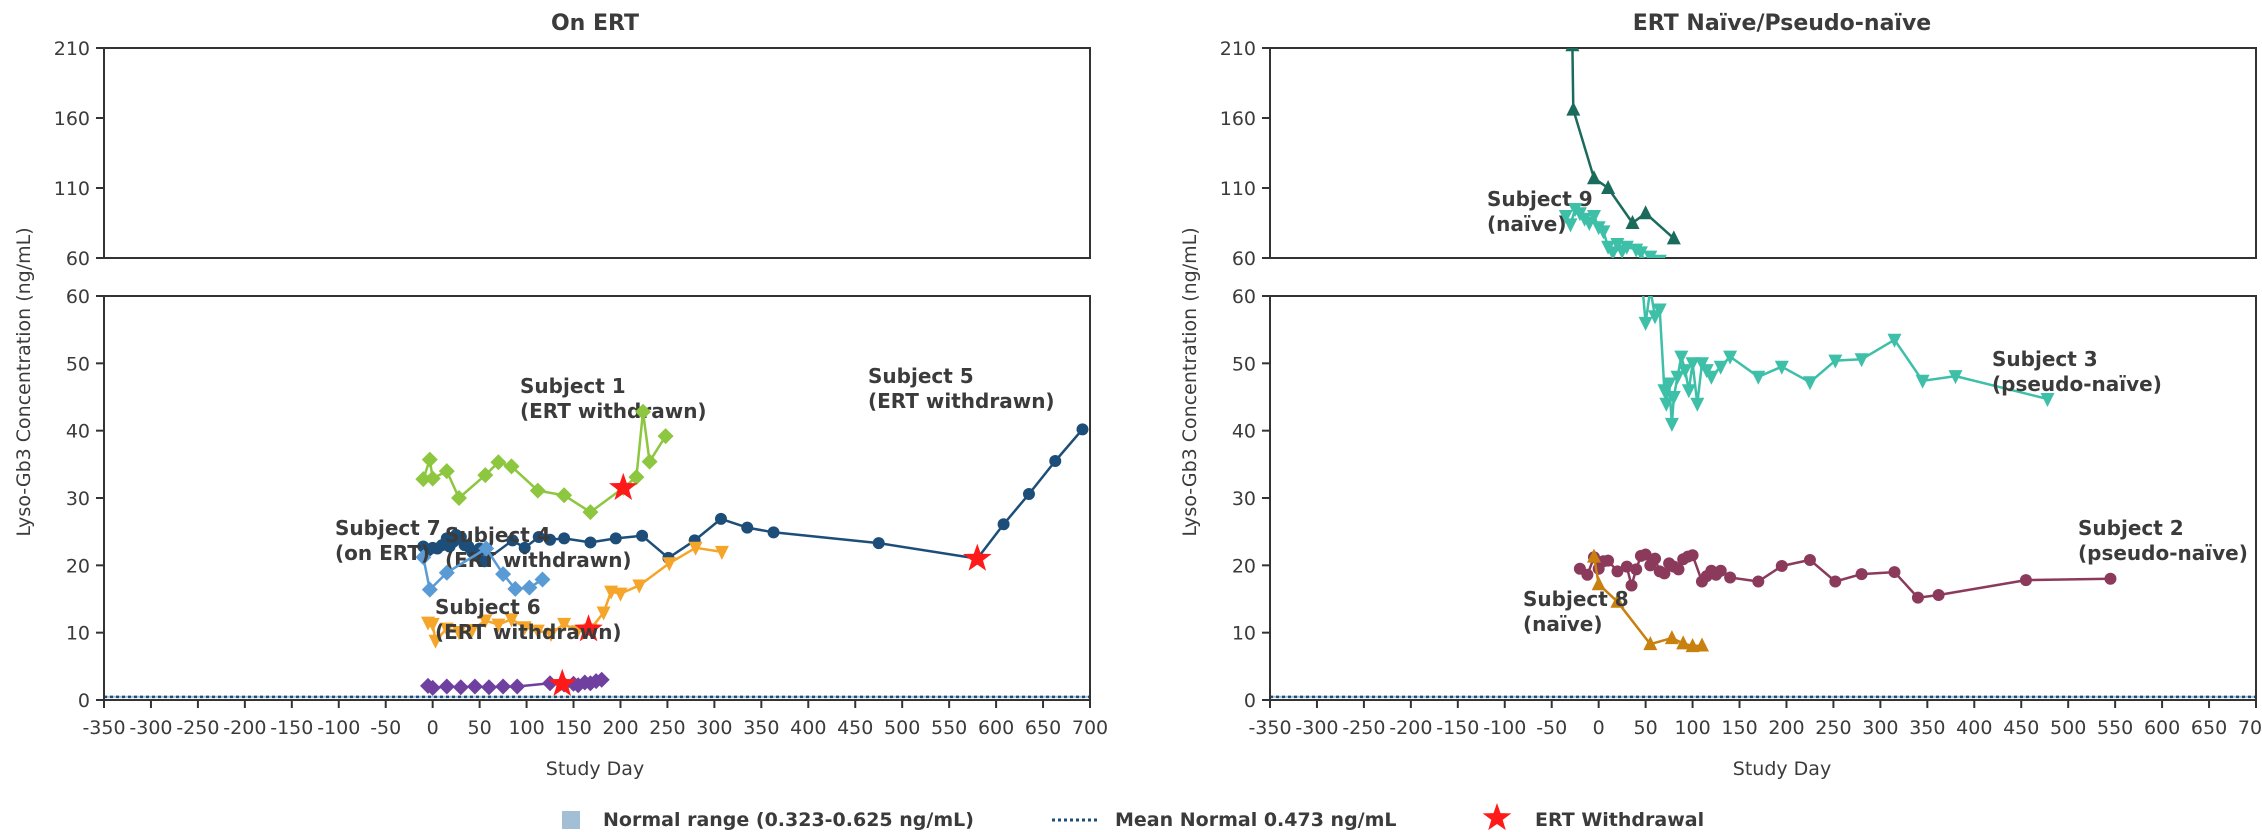 This screenshot has width=2262, height=832. I want to click on right-ytick-label-lower: 20, so click(1244, 566).